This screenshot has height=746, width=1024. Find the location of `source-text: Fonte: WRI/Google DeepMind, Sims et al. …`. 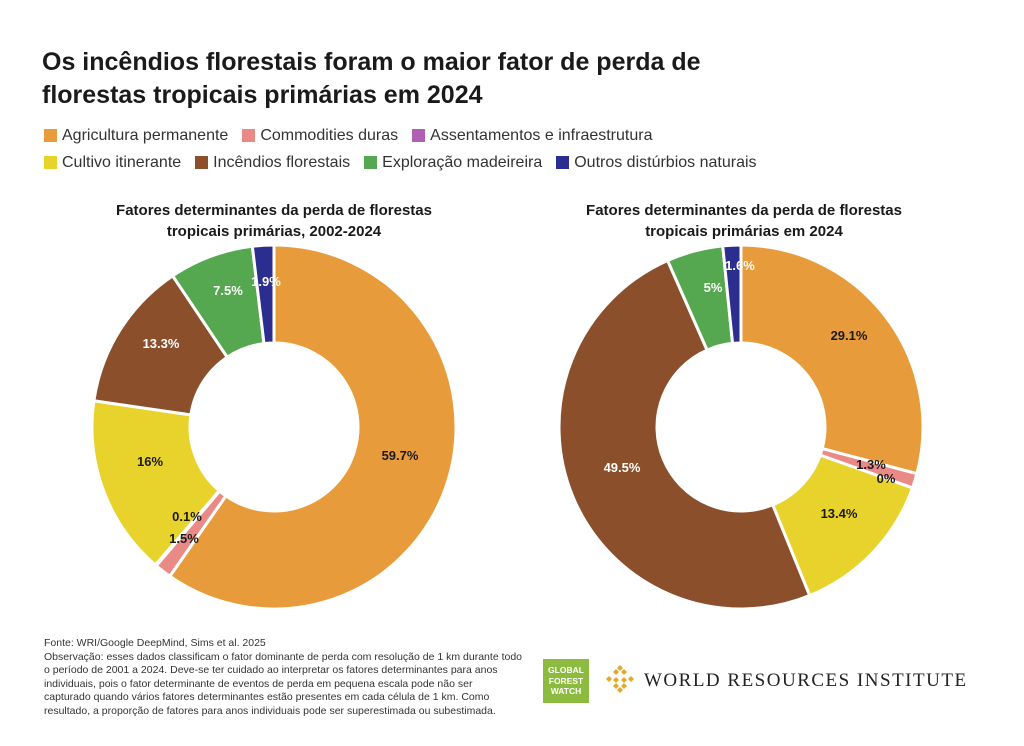

source-text: Fonte: WRI/Google DeepMind, Sims et al. … is located at coordinates (155, 643).